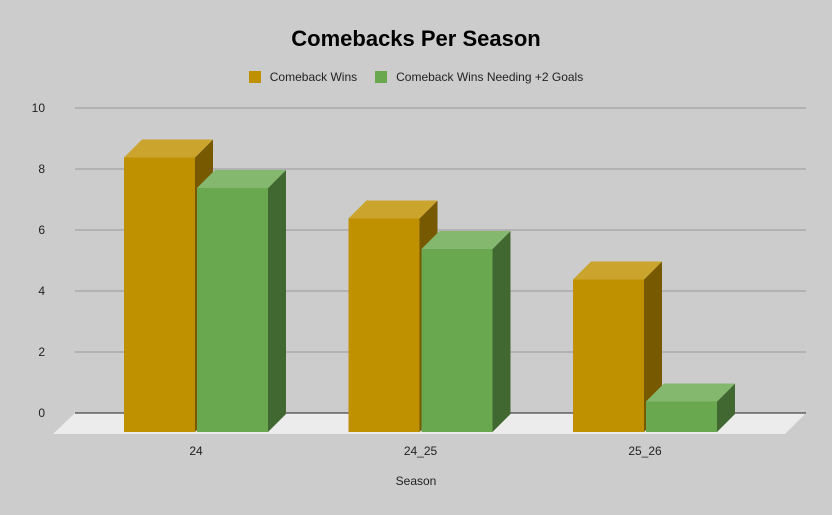 This screenshot has width=832, height=515. I want to click on legend-item-comeback-wins-plus2: Comeback Wins Needing +2 Goals, so click(479, 77).